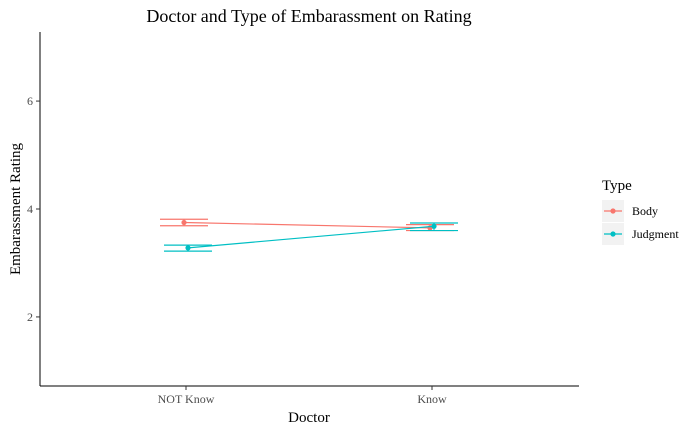 This screenshot has height=432, width=700. Describe the element at coordinates (30, 101) in the screenshot. I see `y-tick-label: 6` at that location.